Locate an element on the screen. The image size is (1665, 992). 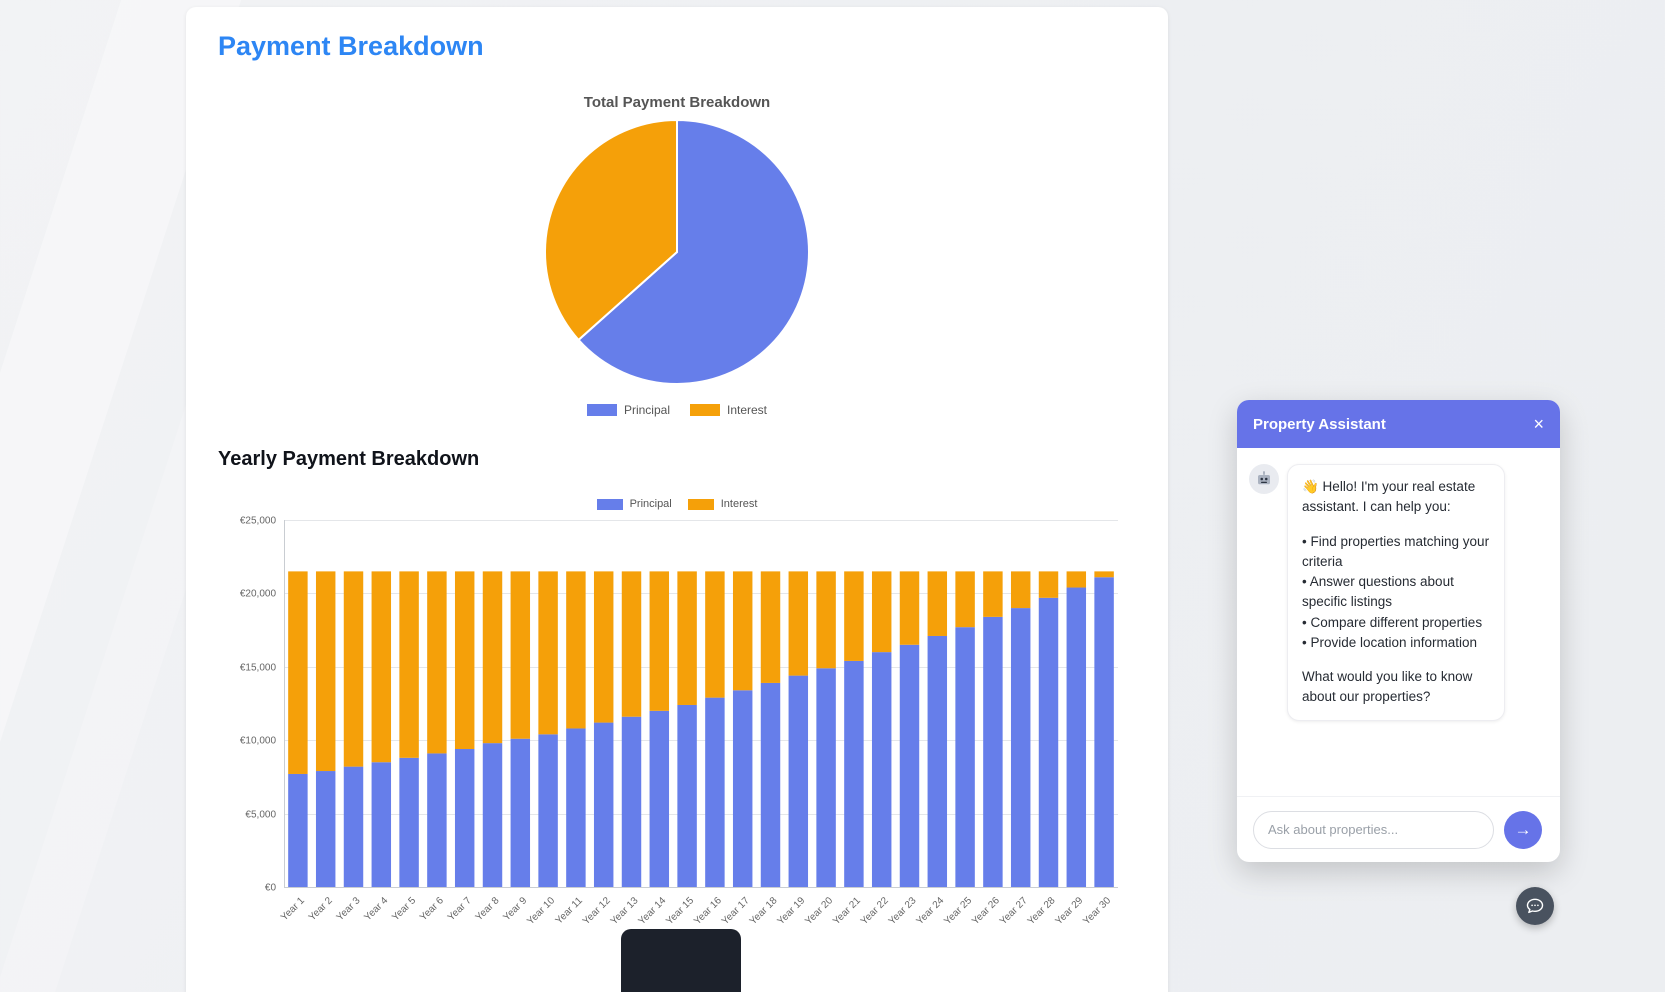
total-payment-pie-chart is located at coordinates (677, 252).